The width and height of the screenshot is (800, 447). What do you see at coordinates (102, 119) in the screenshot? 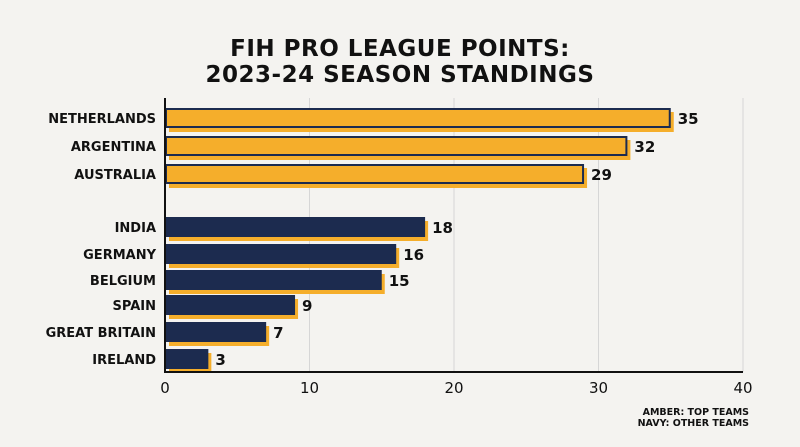
I see `category-label-0: NETHERLANDS` at bounding box center [102, 119].